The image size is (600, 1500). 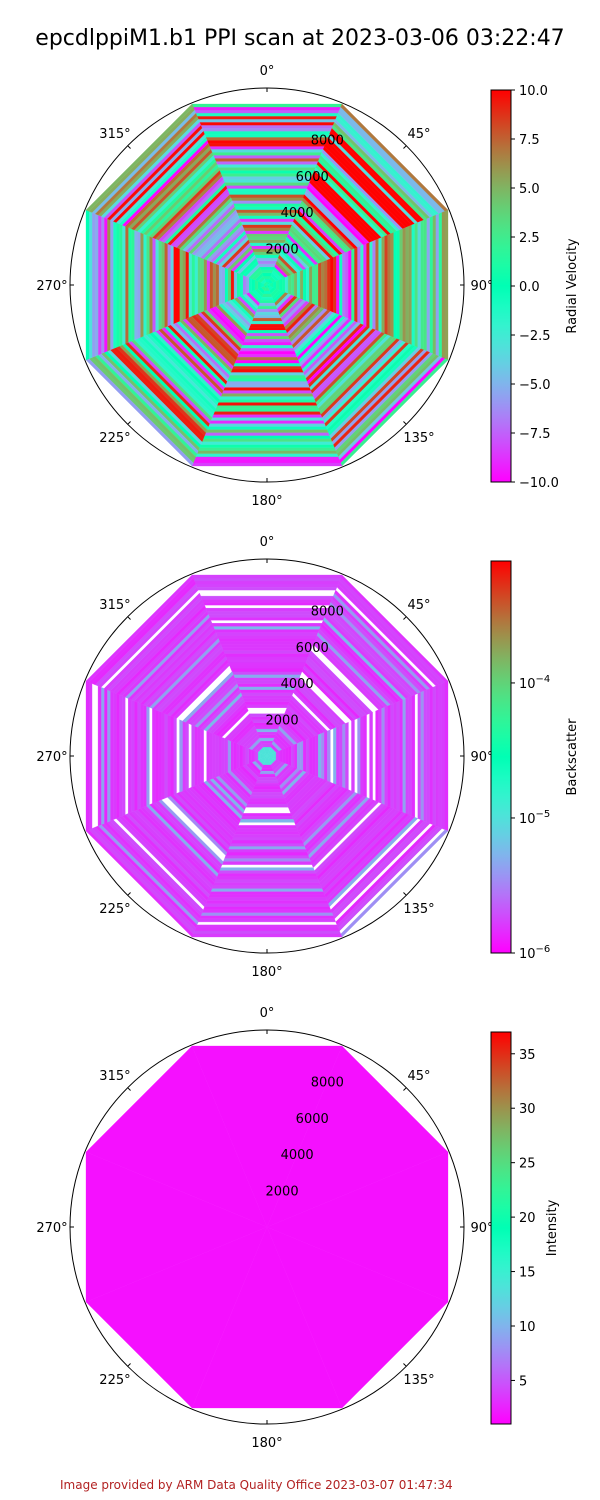 I want to click on angle-tick-label: 270°, so click(x=51, y=286).